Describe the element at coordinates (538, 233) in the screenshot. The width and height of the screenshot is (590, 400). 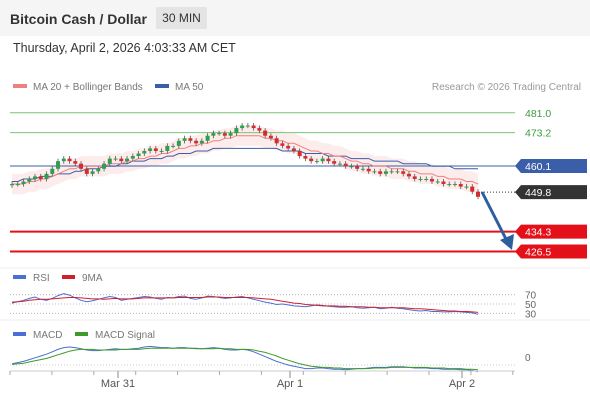
I see `level-label-434.3: 434.3` at that location.